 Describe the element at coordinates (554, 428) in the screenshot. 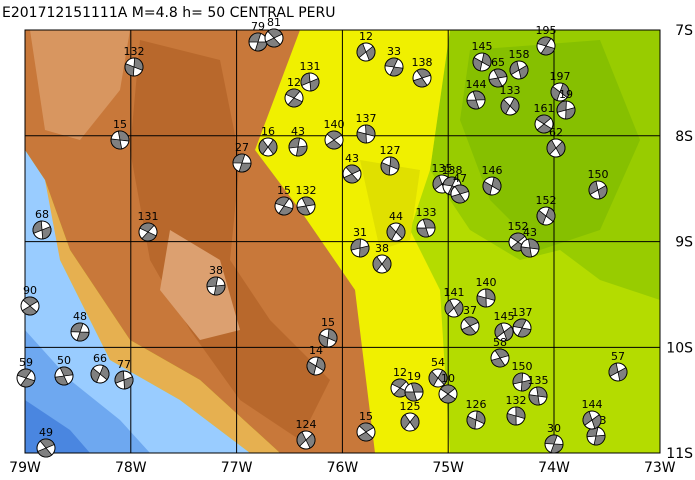

I see `depth-label: 30` at that location.